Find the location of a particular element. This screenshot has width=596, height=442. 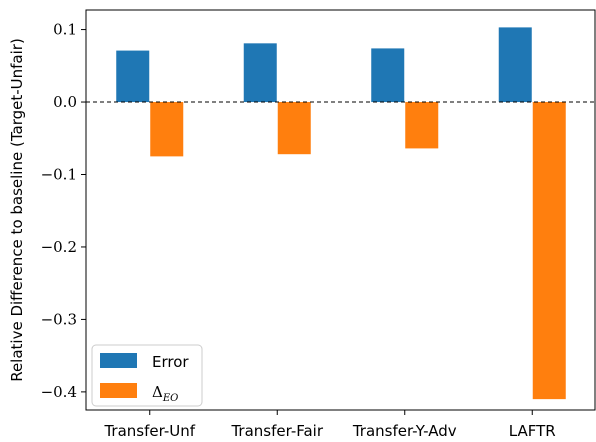

y-tick-label: 0.0 is located at coordinates (65, 102).